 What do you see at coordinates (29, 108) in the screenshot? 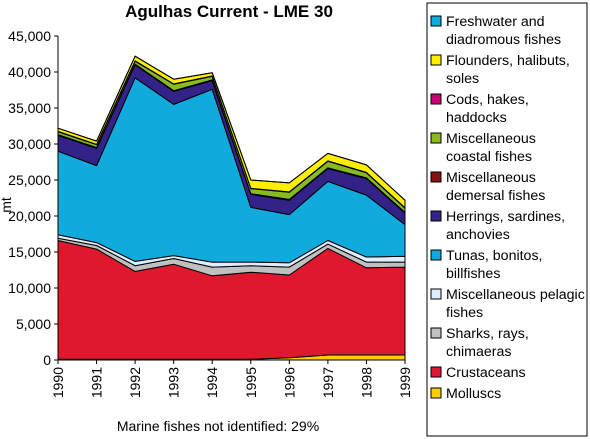
I see `y-tick-label: 35,000` at bounding box center [29, 108].